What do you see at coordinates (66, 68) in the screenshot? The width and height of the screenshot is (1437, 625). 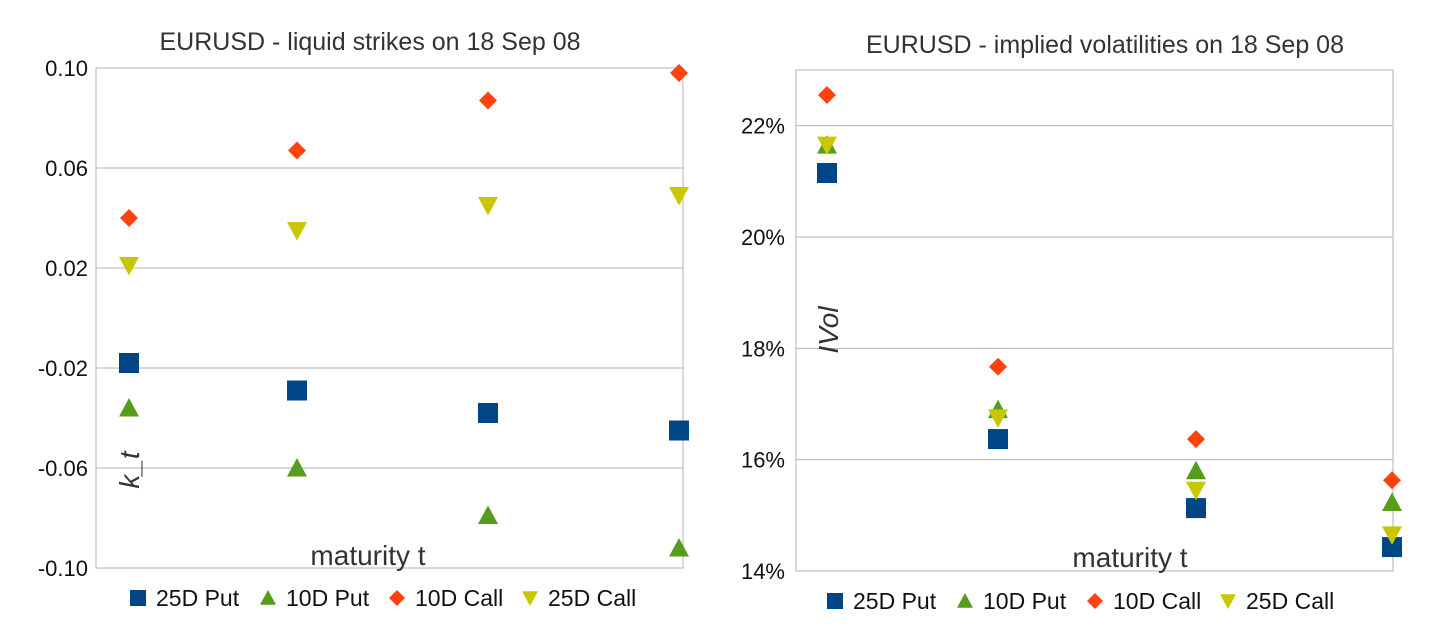 I see `y-tick-label: 0.10` at bounding box center [66, 68].